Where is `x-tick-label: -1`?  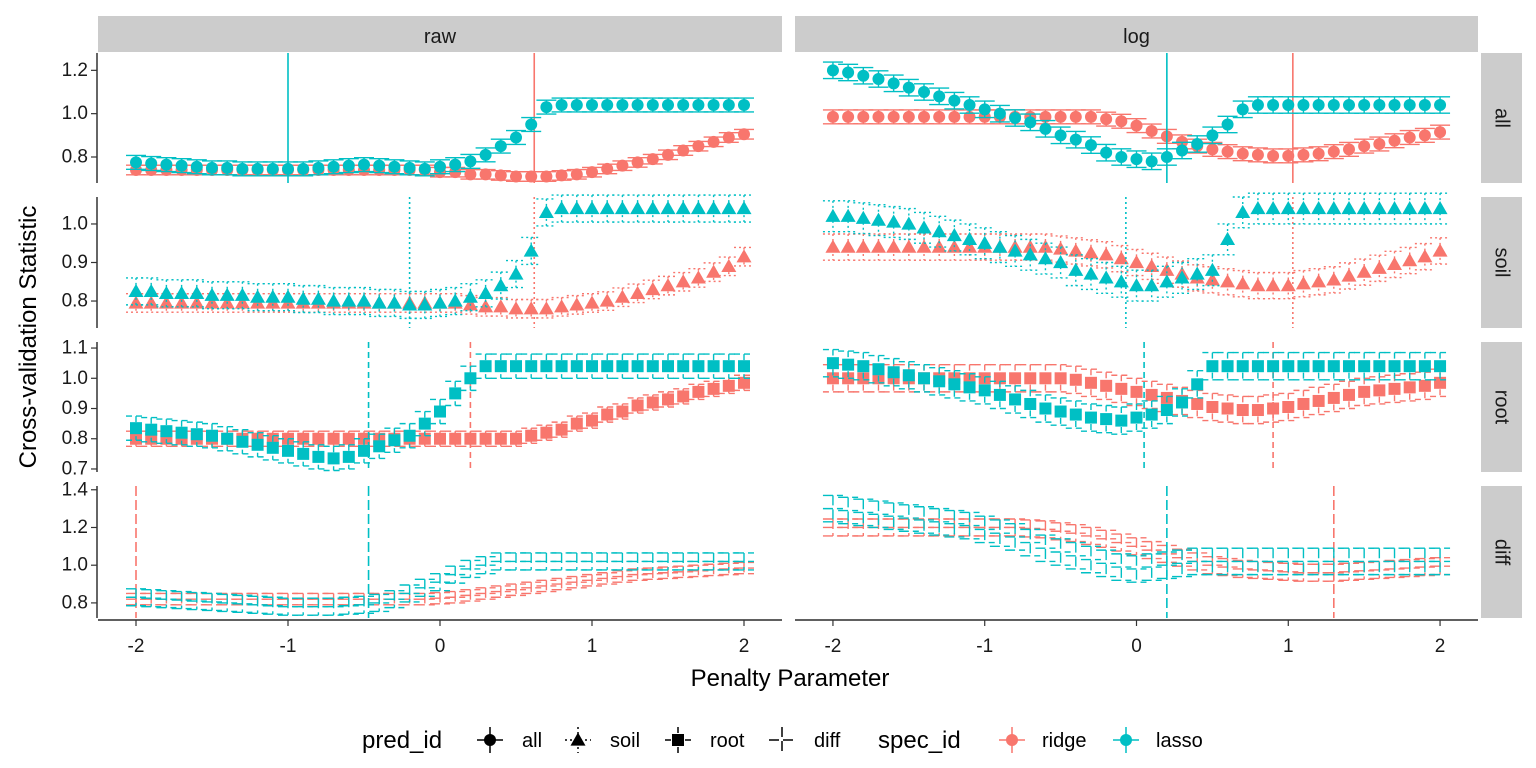 x-tick-label: -1 is located at coordinates (984, 646).